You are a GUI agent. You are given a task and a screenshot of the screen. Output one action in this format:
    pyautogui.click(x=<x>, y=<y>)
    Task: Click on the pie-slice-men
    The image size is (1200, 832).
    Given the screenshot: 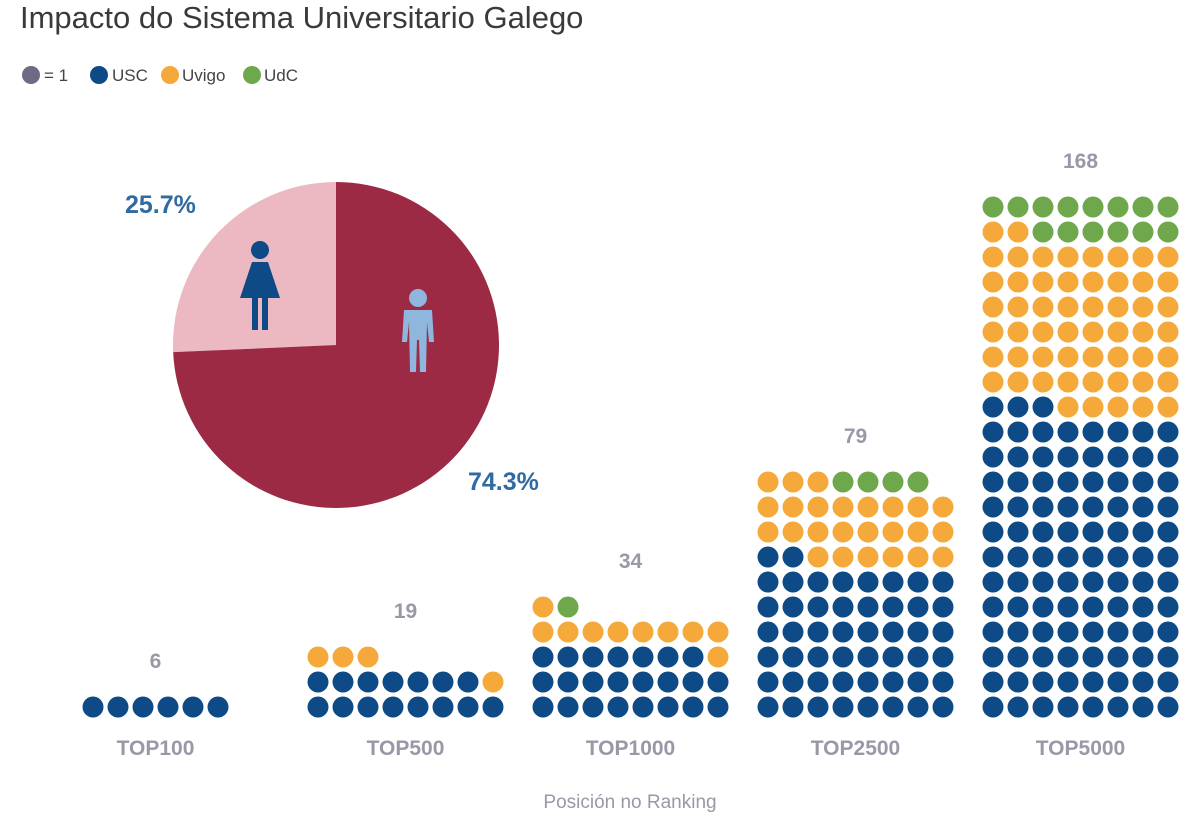 What is the action you would take?
    pyautogui.click(x=336, y=345)
    